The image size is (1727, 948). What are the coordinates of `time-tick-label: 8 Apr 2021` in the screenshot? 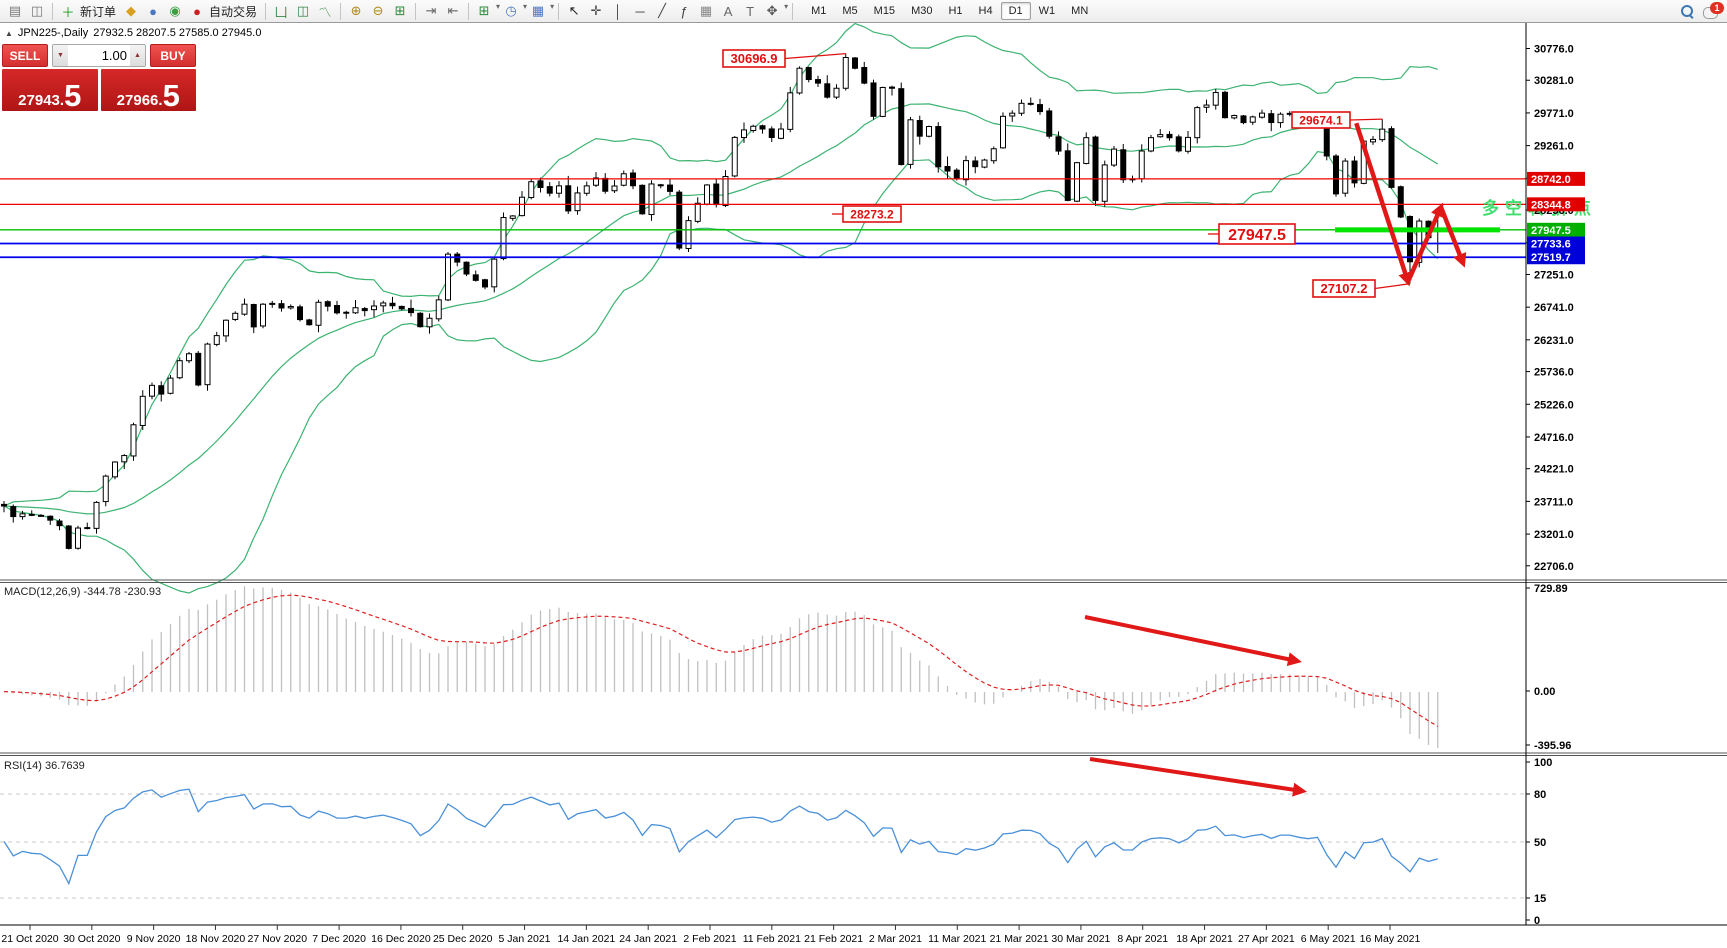 It's located at (1142, 939).